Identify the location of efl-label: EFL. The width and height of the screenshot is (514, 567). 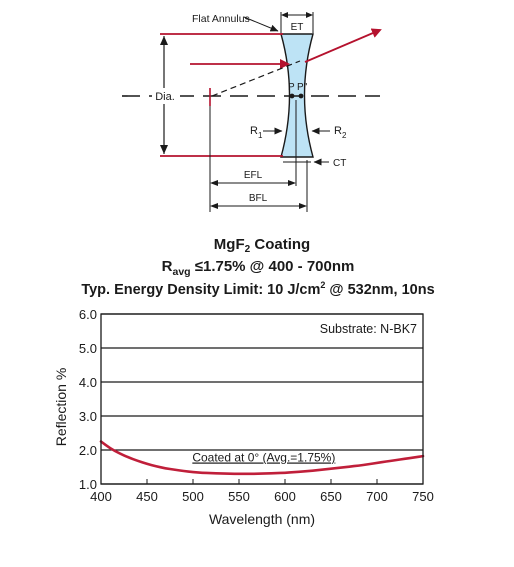
(253, 175).